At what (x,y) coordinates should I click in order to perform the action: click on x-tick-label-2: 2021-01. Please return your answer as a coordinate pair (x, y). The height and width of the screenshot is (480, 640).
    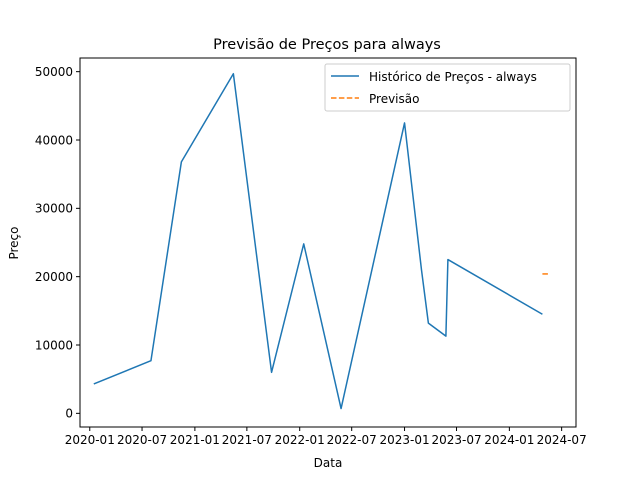
    Looking at the image, I should click on (195, 440).